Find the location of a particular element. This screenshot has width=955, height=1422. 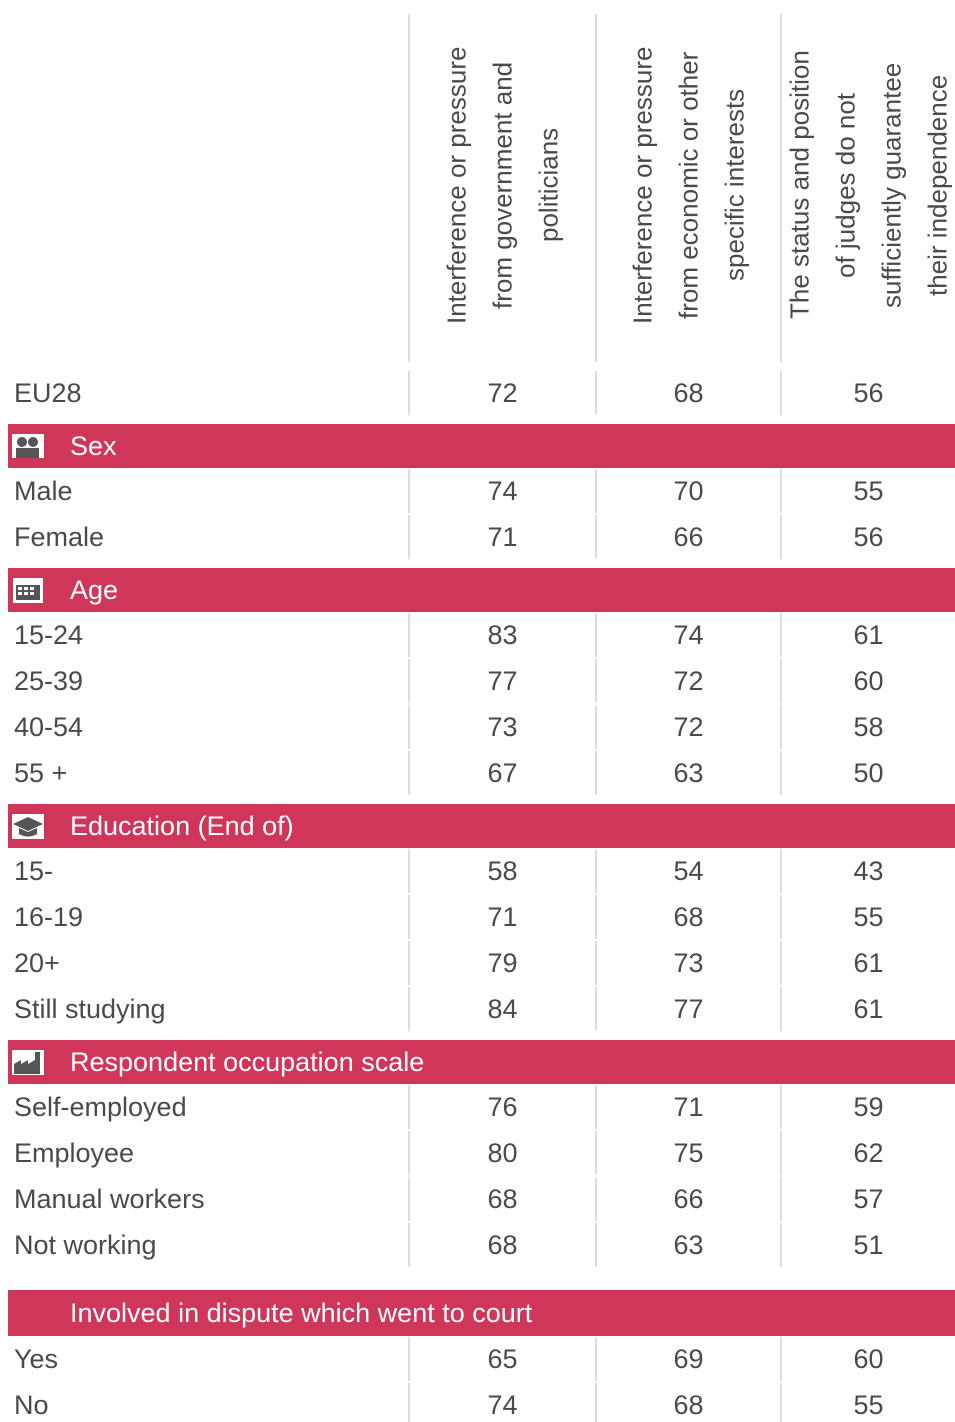

table-row: 55 + 67 63 50 is located at coordinates (477, 773).